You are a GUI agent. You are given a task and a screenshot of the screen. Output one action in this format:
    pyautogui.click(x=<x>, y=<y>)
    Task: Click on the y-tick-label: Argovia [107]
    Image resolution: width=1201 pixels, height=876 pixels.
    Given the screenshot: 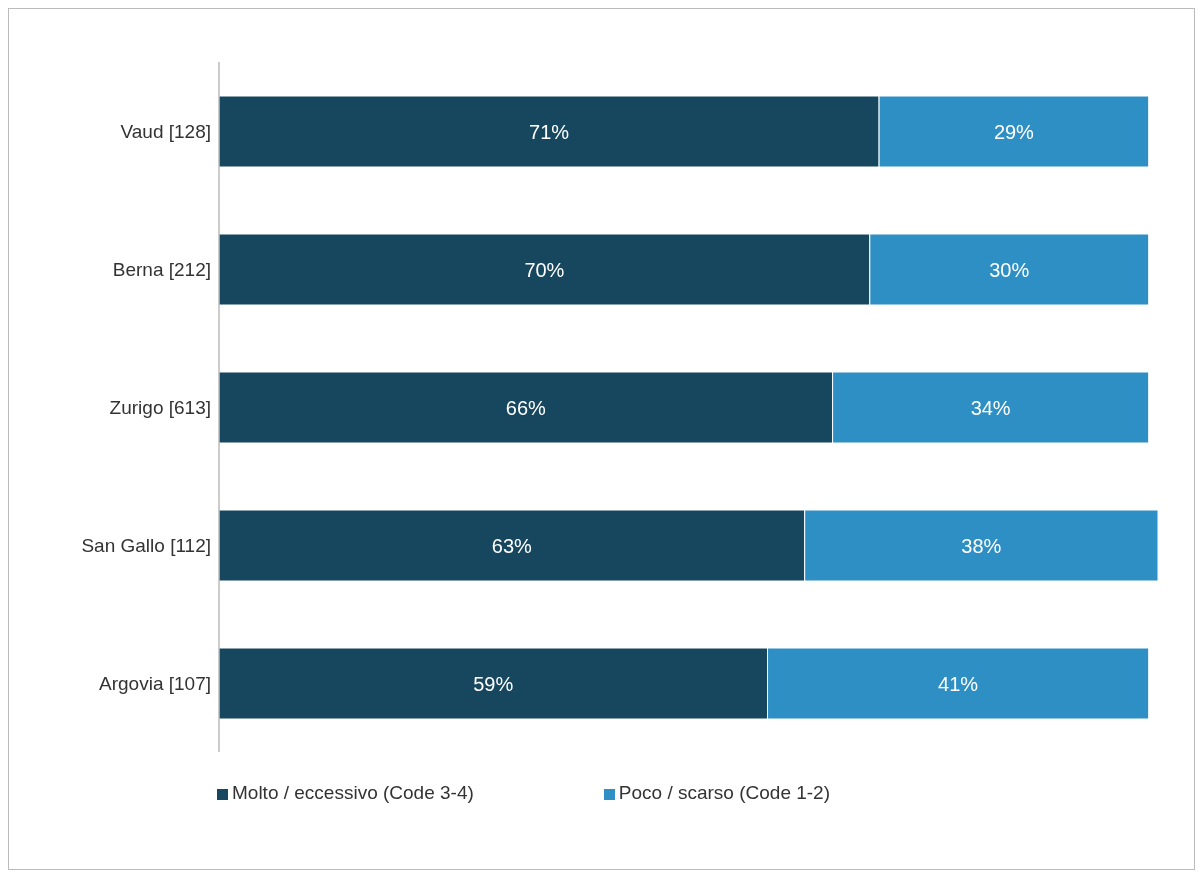 What is the action you would take?
    pyautogui.click(x=155, y=683)
    